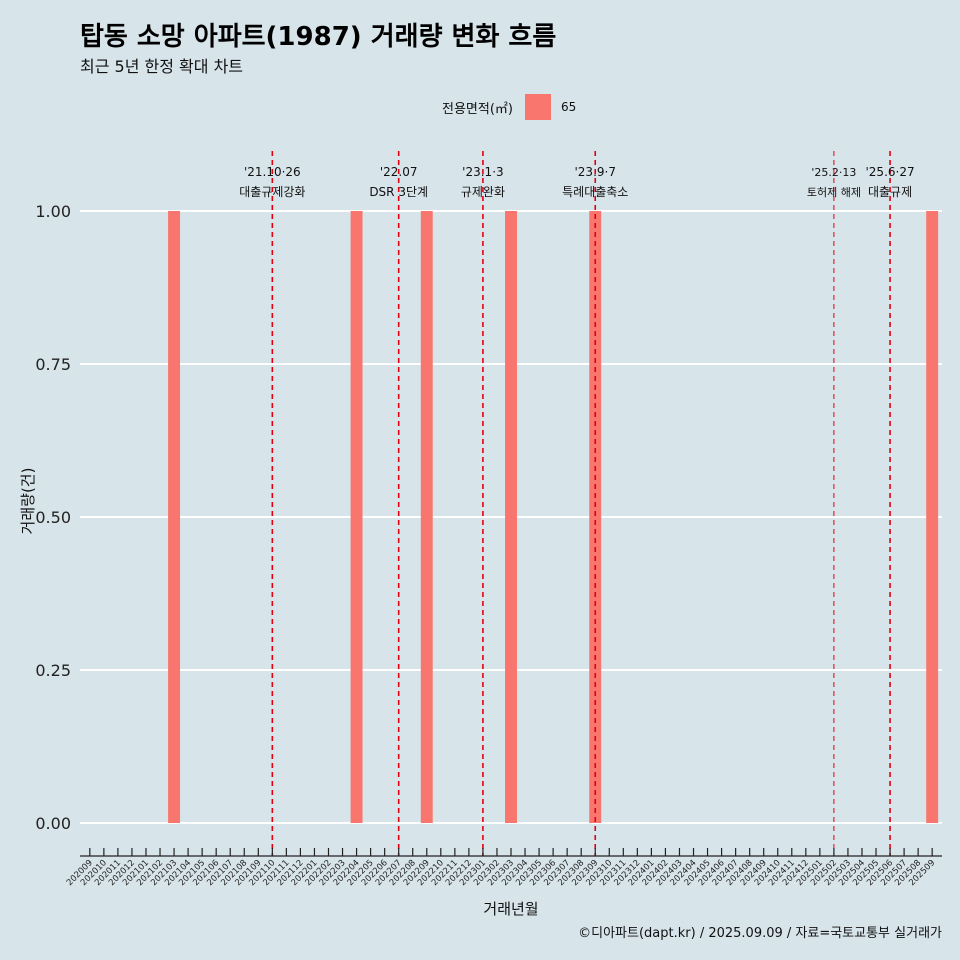  What do you see at coordinates (162, 66) in the screenshot?
I see `chart-subtitle: 최근 5년 한정 확대 차트` at bounding box center [162, 66].